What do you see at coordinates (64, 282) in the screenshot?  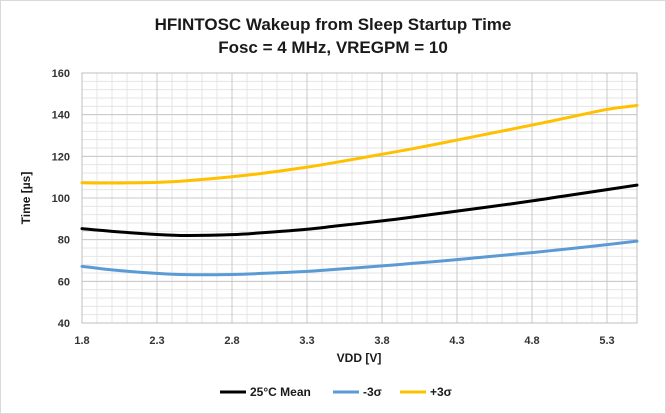 I see `y-tick-label: 60` at bounding box center [64, 282].